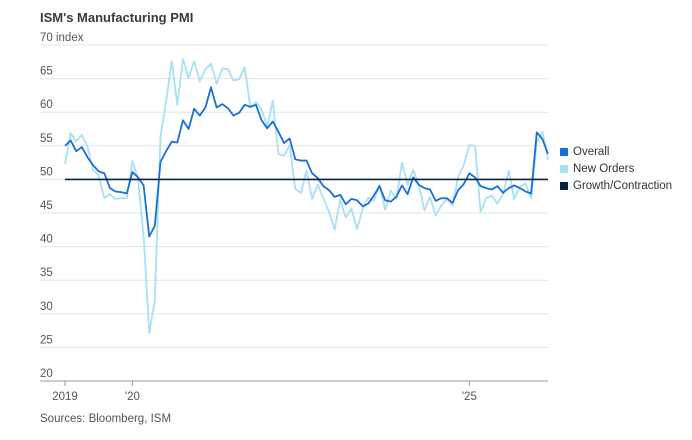 The image size is (692, 440). What do you see at coordinates (591, 151) in the screenshot?
I see `legend-label-overall: Overall` at bounding box center [591, 151].